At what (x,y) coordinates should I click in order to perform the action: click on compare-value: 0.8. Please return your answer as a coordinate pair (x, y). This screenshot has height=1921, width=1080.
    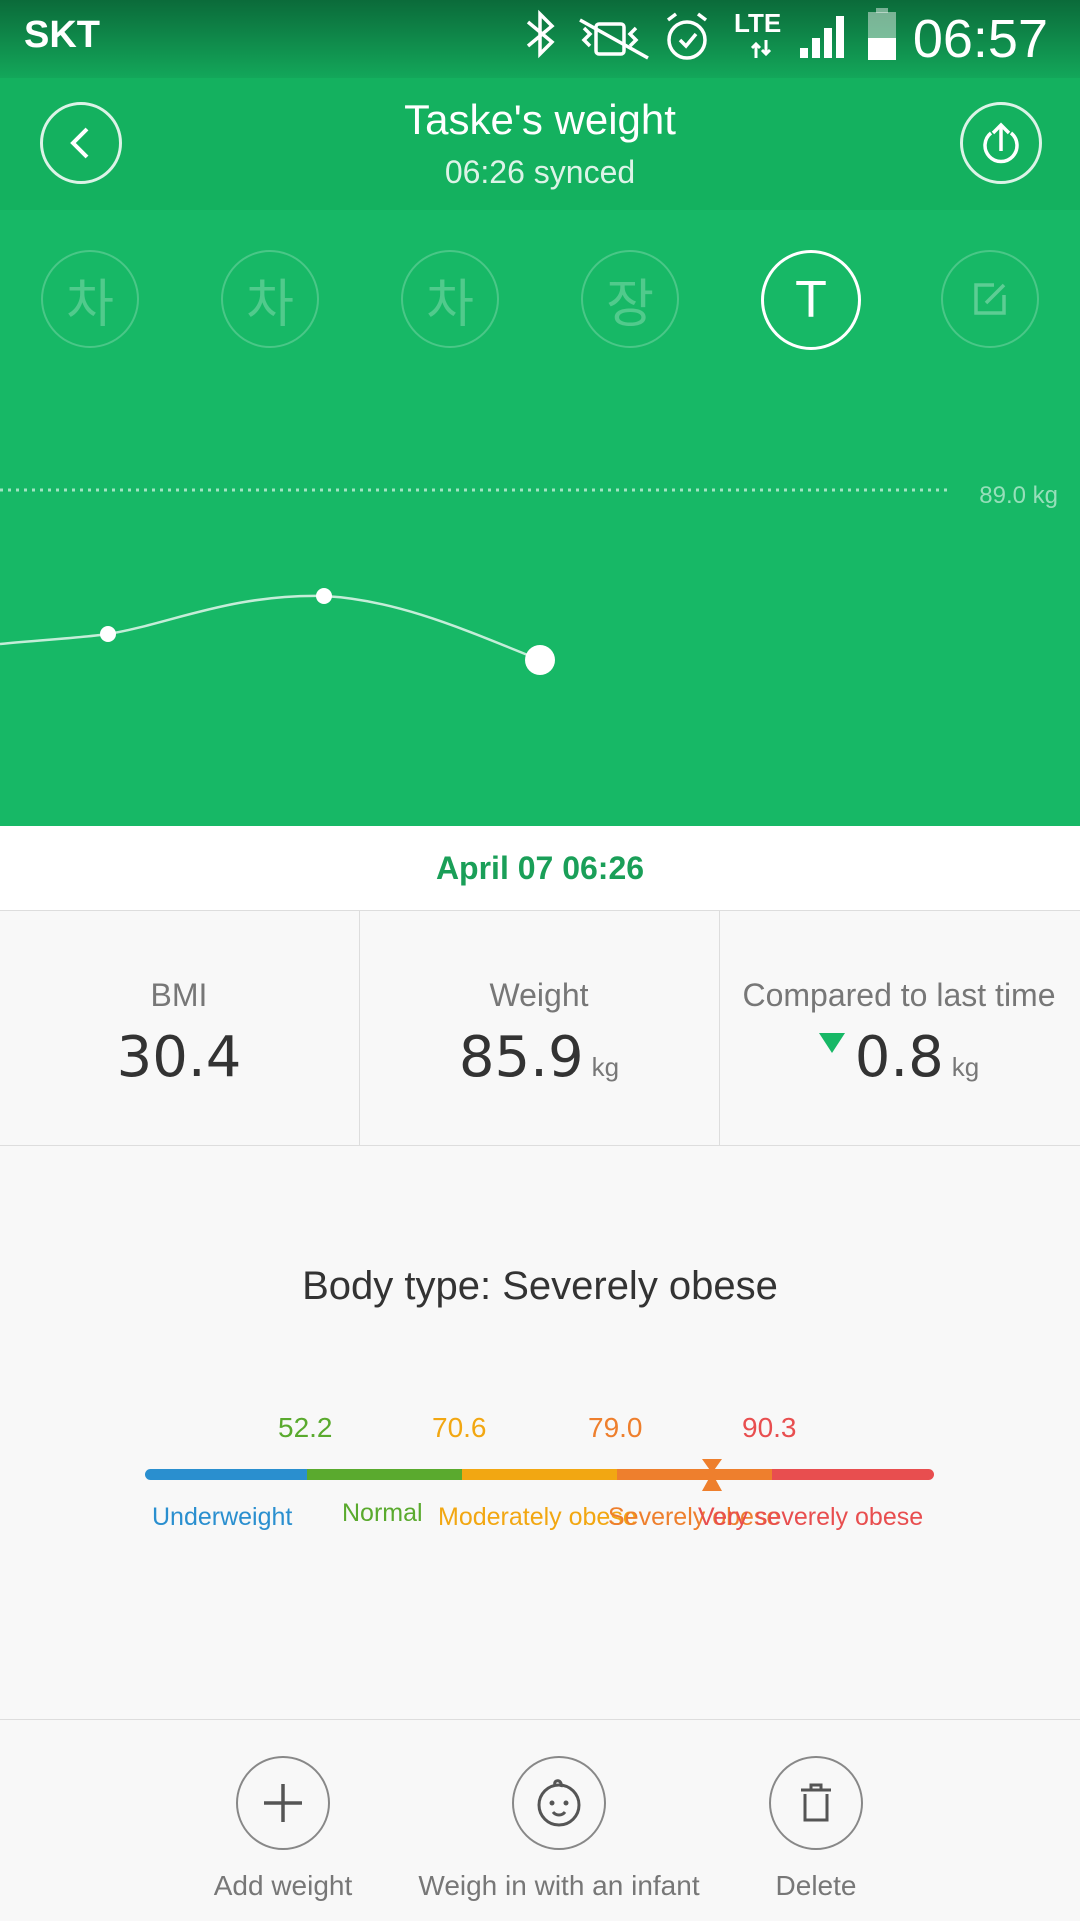
    Looking at the image, I should click on (899, 1057).